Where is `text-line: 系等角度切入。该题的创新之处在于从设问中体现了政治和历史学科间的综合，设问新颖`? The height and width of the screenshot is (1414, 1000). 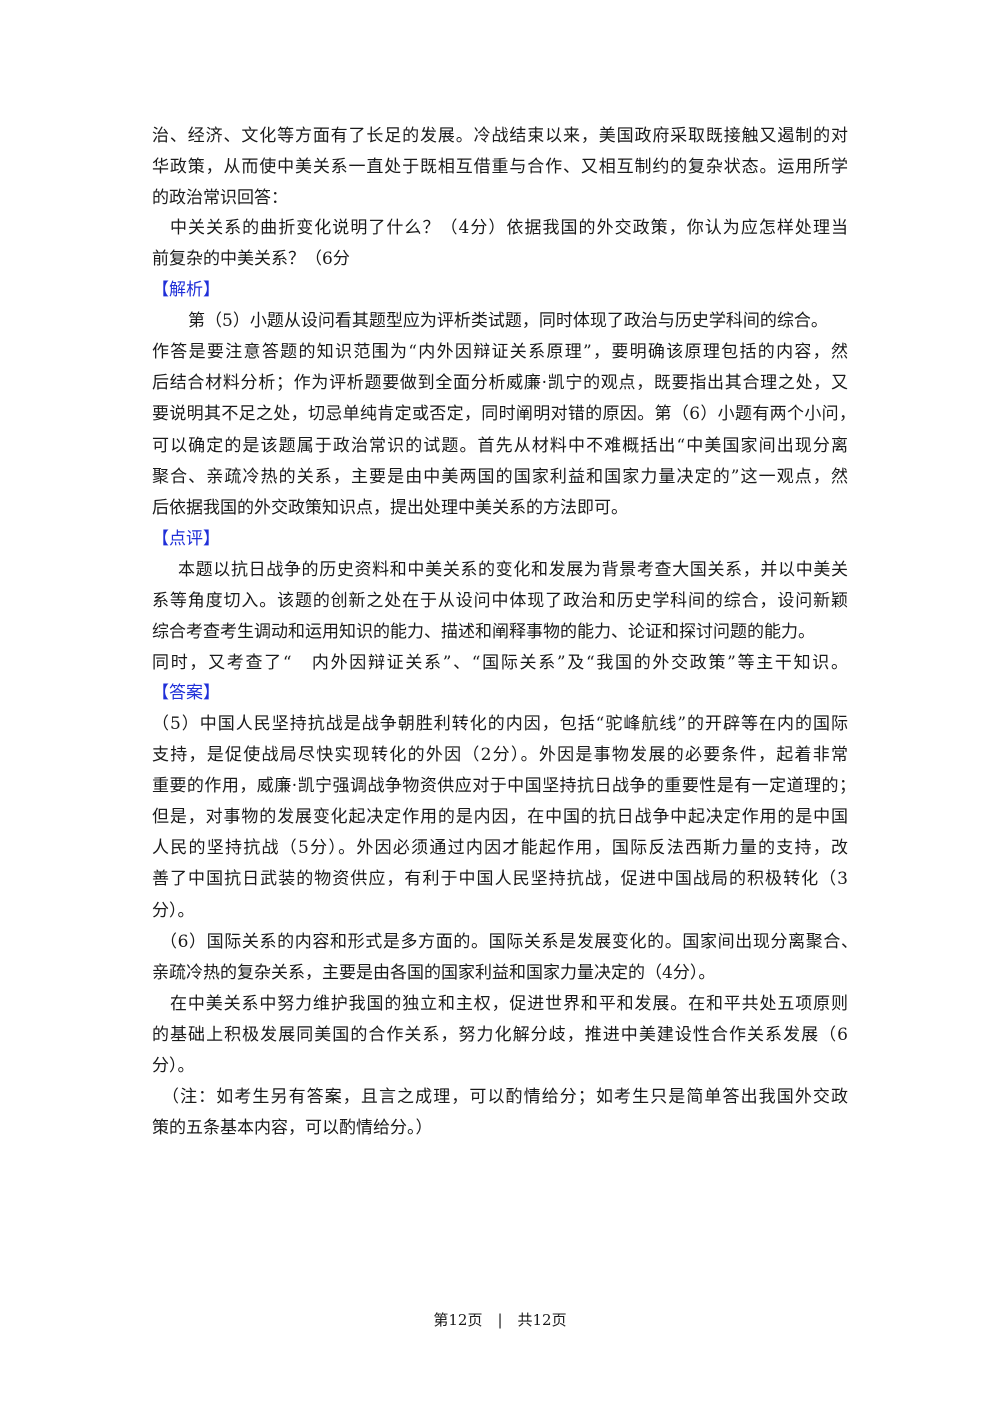 text-line: 系等角度切入。该题的创新之处在于从设问中体现了政治和历史学科间的综合，设问新颖 is located at coordinates (500, 601).